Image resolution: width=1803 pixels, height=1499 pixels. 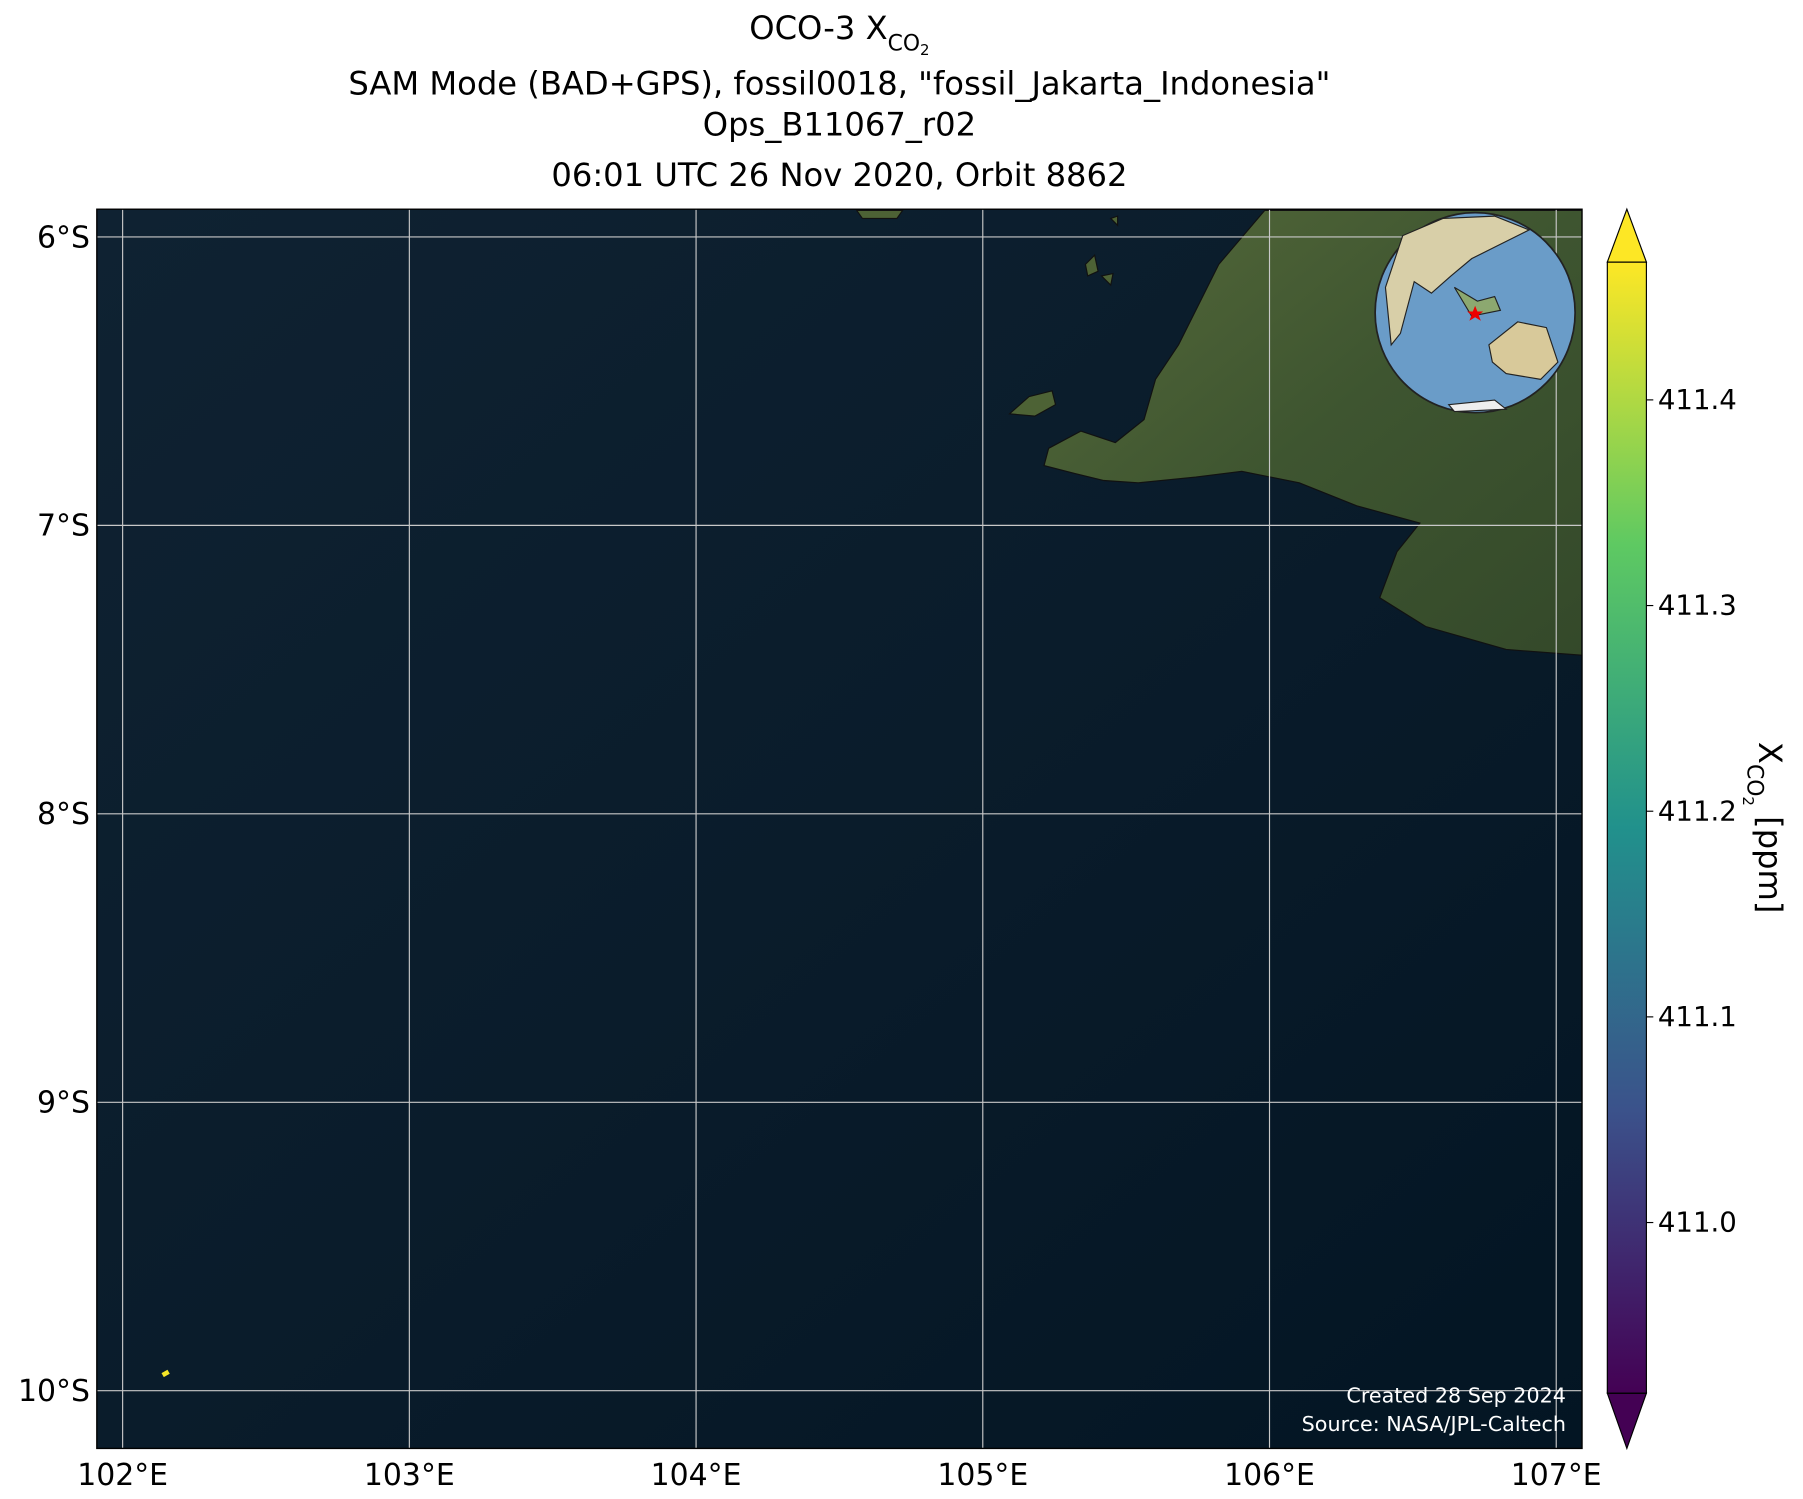 I want to click on x-tick-label: 107°E, so click(x=1556, y=1475).